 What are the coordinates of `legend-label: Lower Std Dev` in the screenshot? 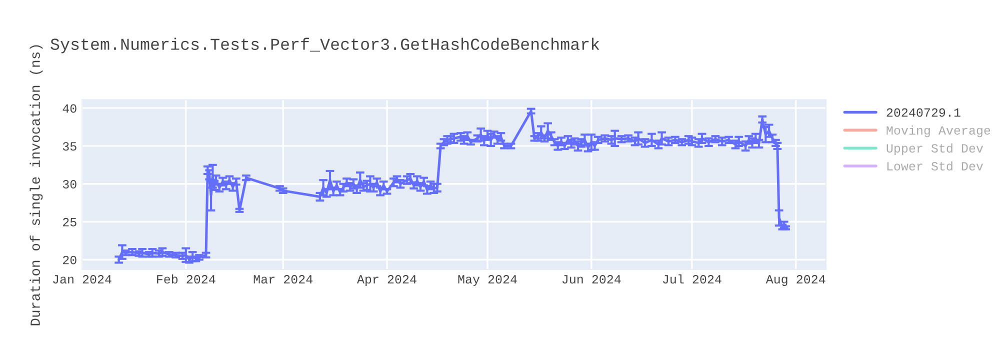 It's located at (935, 166).